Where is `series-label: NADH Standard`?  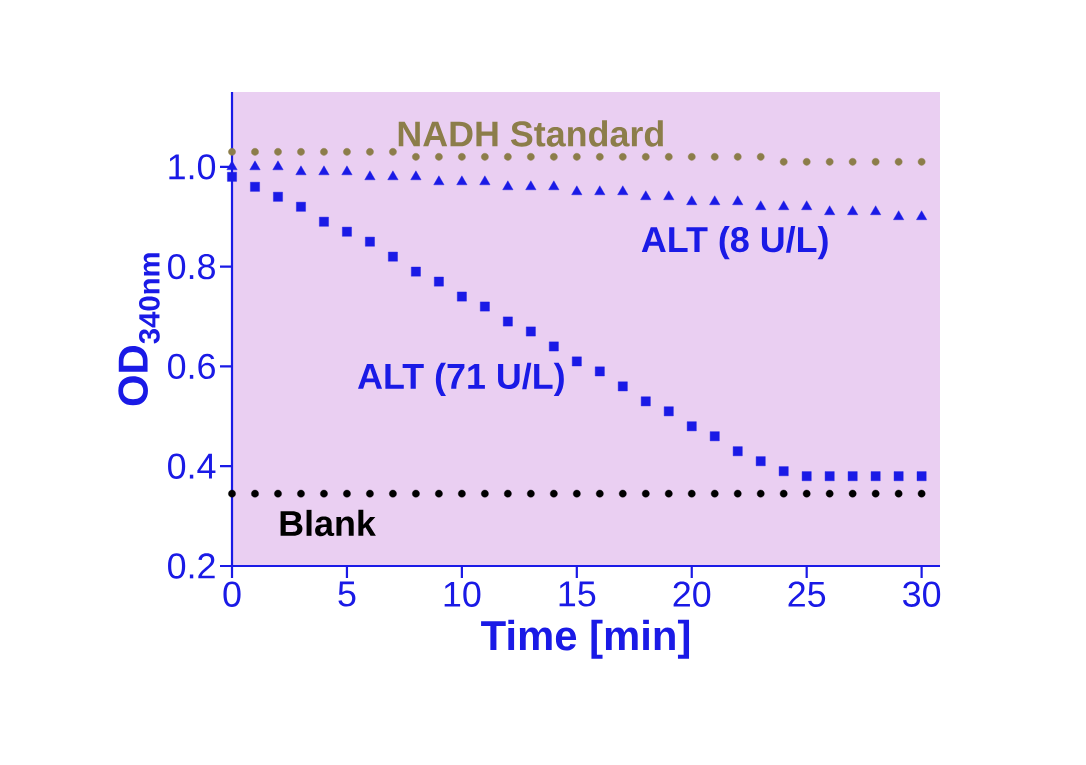
series-label: NADH Standard is located at coordinates (530, 133).